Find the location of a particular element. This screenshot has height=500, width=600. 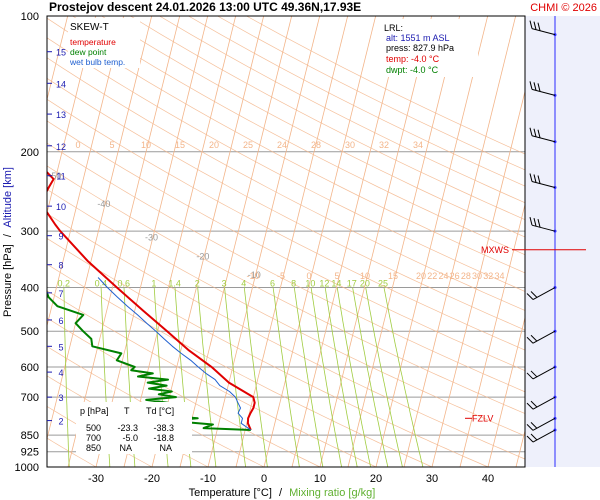

altitude-tick-label: 8 is located at coordinates (60, 266).